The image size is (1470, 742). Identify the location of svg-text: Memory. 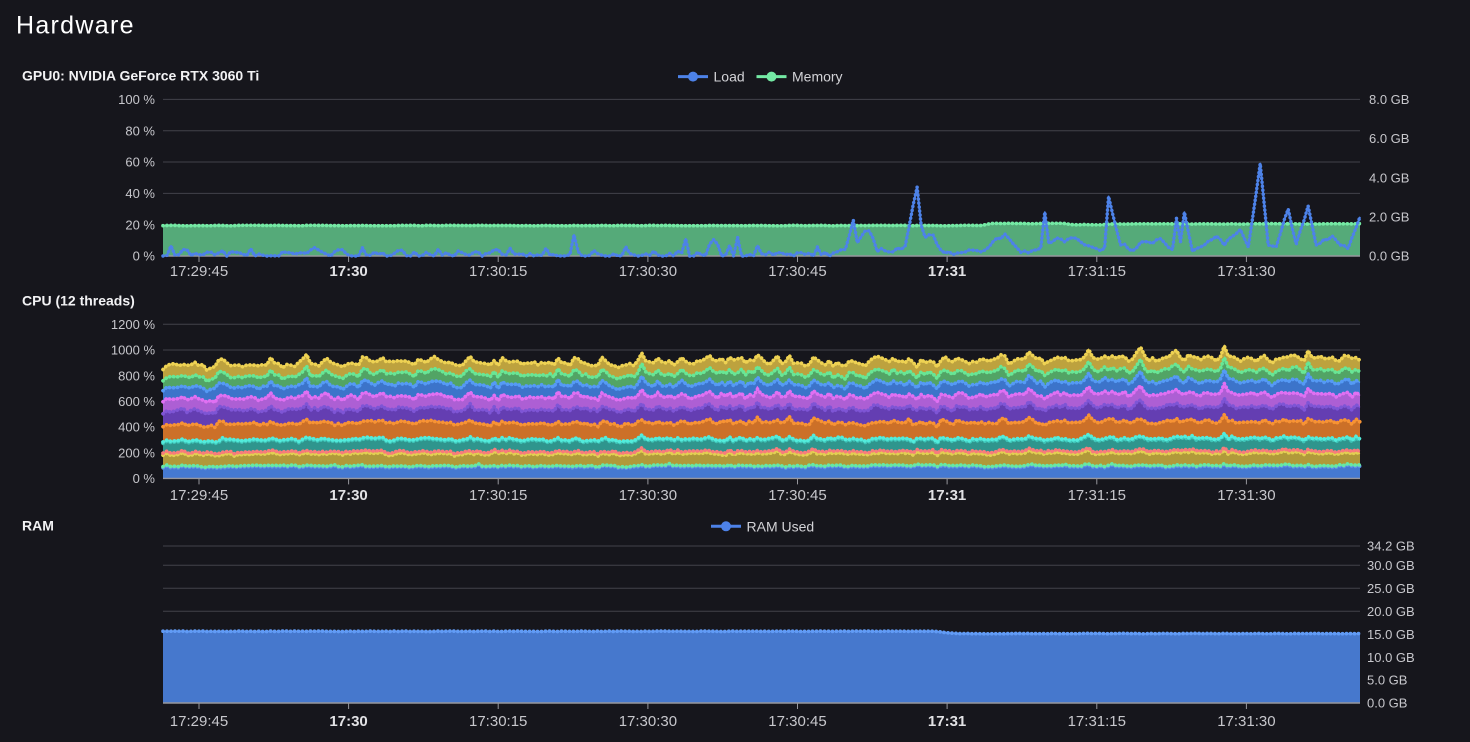
(817, 77).